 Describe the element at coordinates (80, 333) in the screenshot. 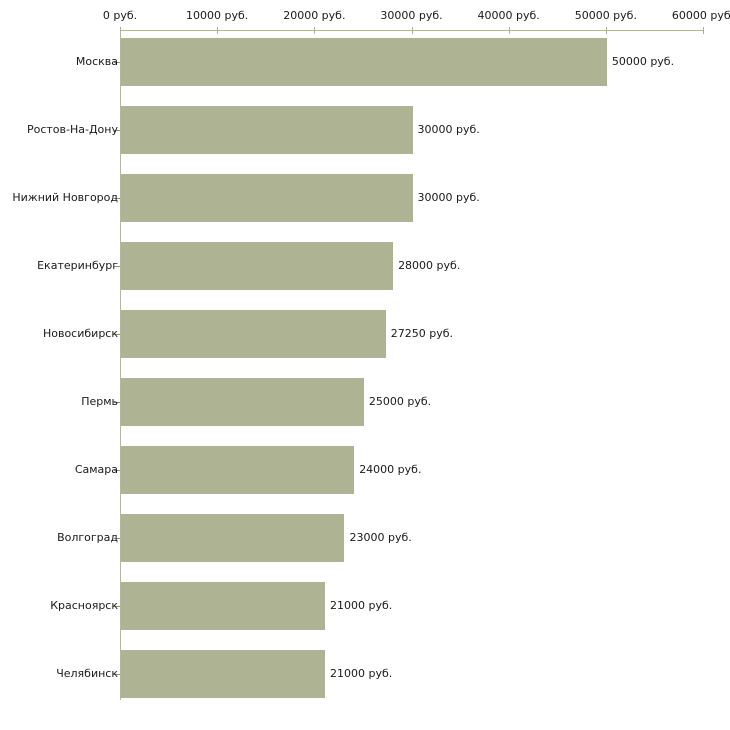

I see `category-label: Новосибирск` at that location.